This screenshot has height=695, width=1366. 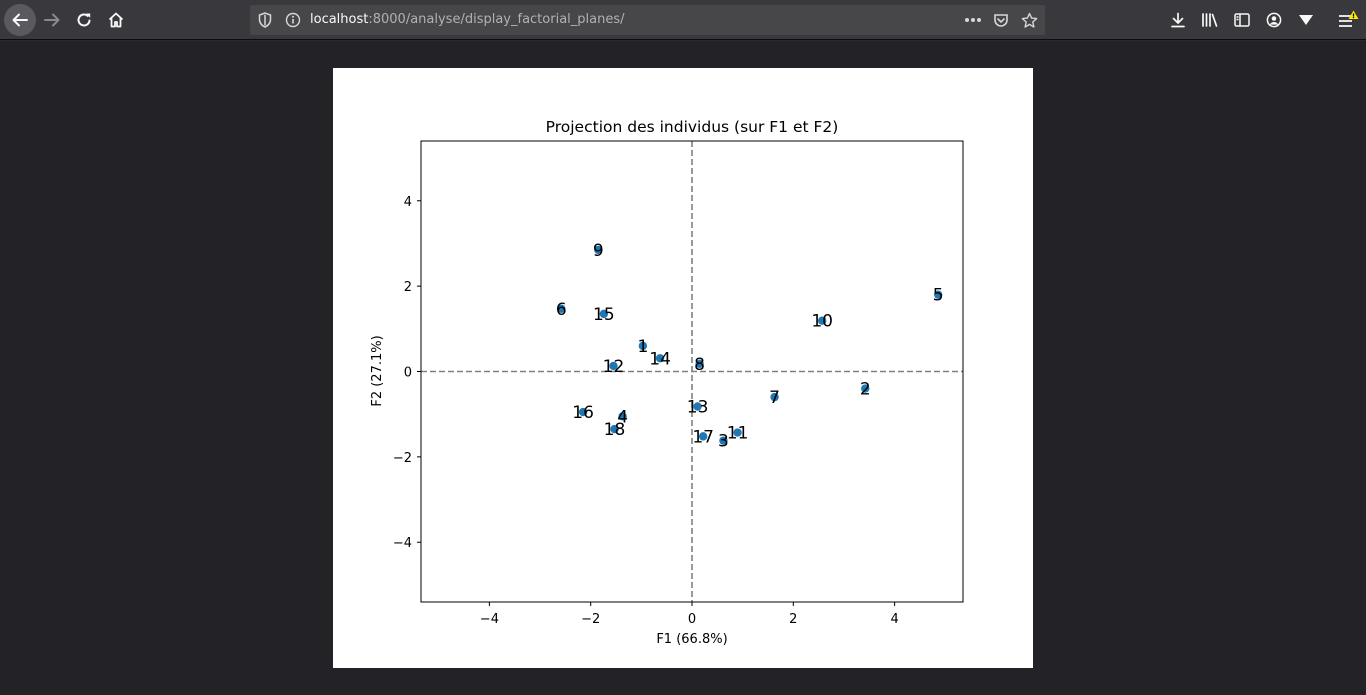 I want to click on url-host: localhost, so click(x=339, y=19).